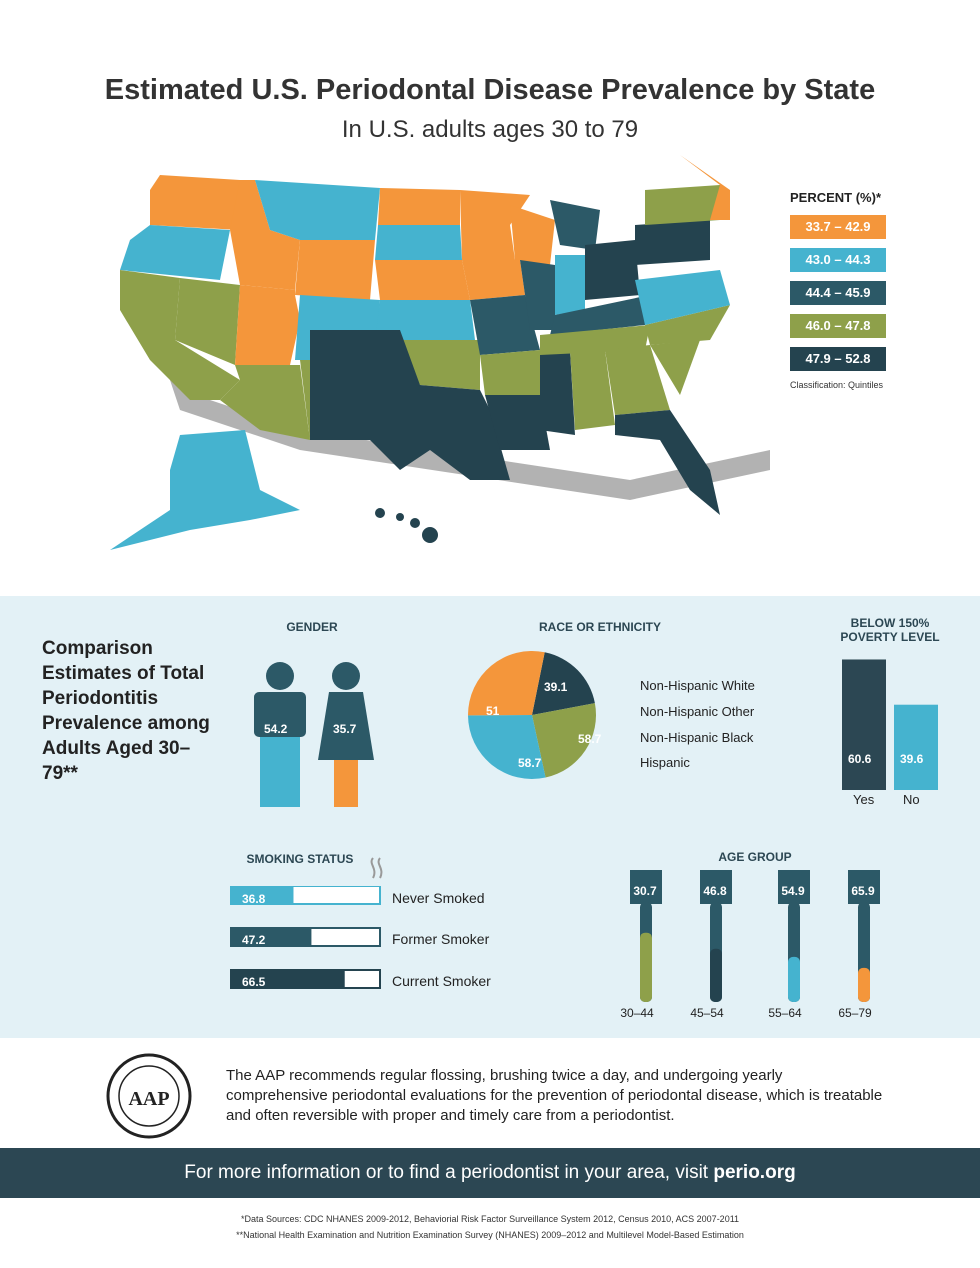  I want to click on state-new-england, so click(705, 187).